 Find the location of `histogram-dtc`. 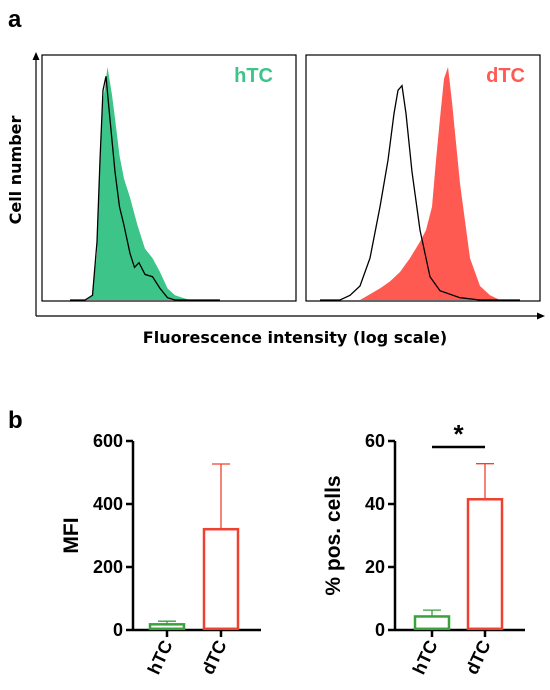

histogram-dtc is located at coordinates (420, 184).